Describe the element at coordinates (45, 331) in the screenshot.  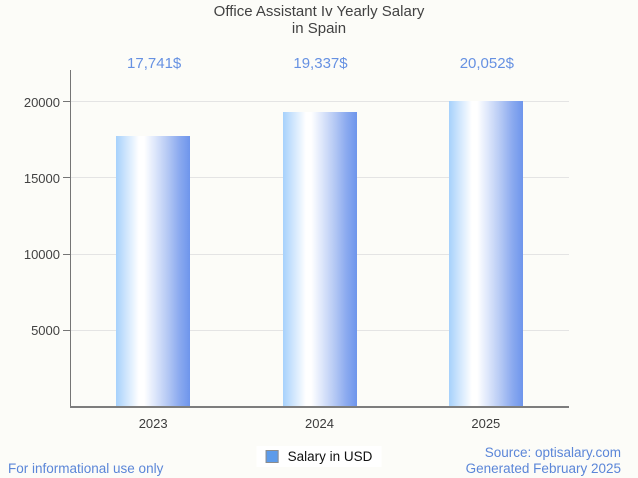
I see `y-axis-label-5000: 5000` at that location.